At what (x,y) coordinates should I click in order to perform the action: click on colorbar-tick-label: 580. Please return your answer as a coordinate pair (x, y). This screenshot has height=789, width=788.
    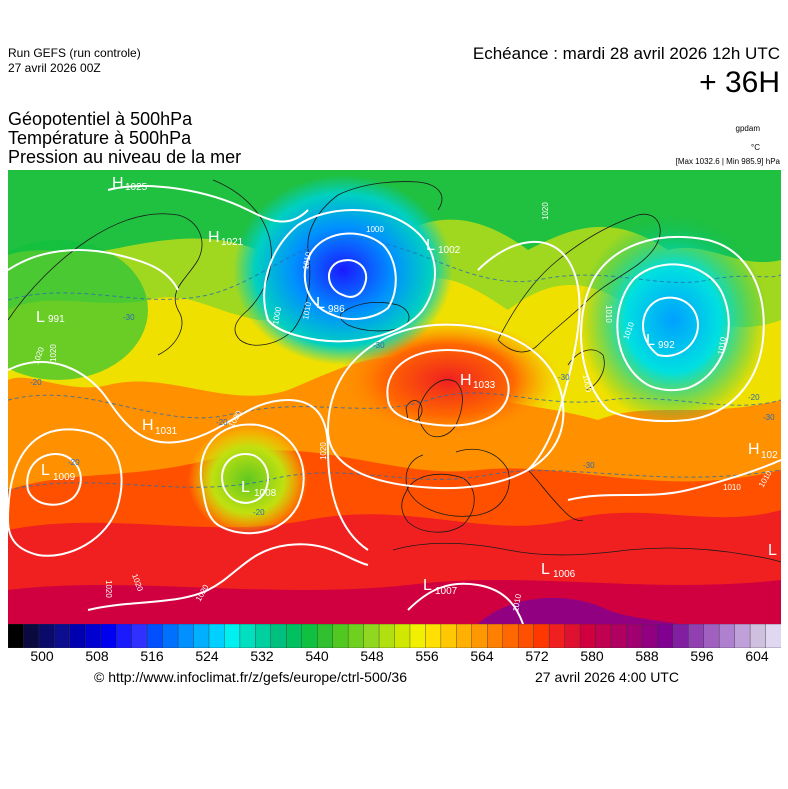
    Looking at the image, I should click on (592, 656).